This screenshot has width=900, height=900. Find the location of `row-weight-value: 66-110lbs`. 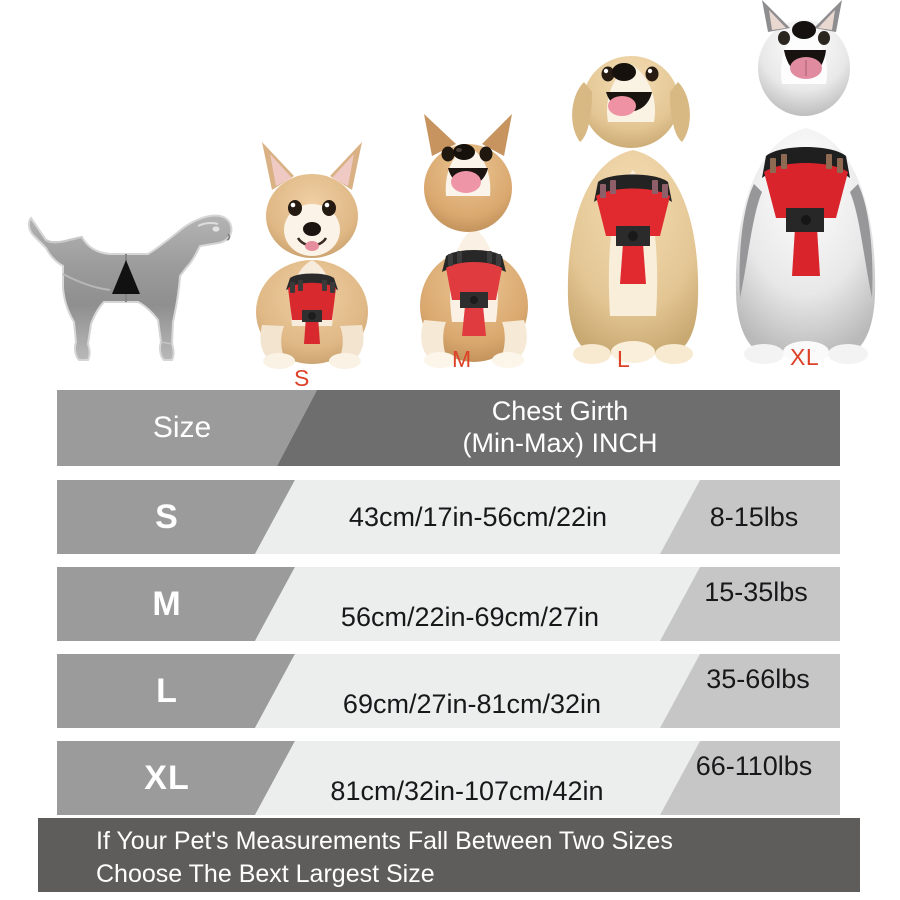

row-weight-value: 66-110lbs is located at coordinates (754, 766).